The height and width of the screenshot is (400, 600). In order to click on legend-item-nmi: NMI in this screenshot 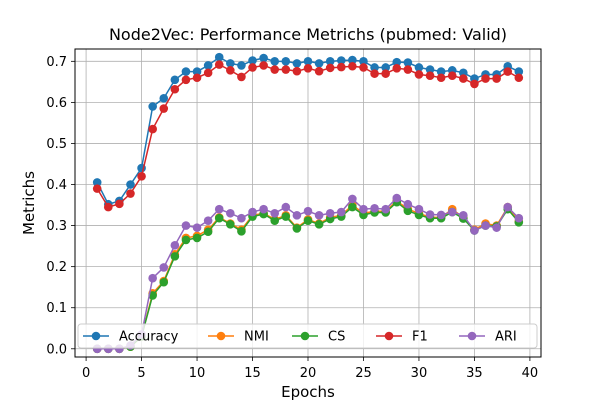, I will do `click(238, 337)`.